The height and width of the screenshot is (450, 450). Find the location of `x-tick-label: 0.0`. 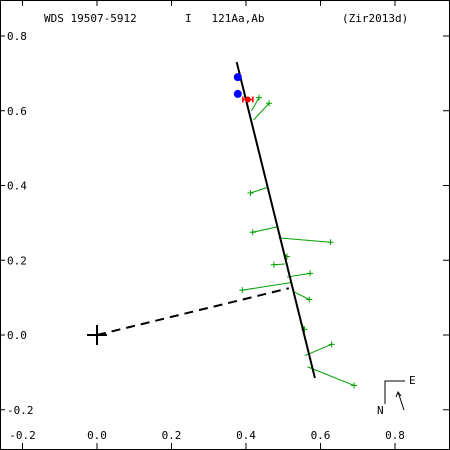

x-tick-label: 0.0 is located at coordinates (97, 435).